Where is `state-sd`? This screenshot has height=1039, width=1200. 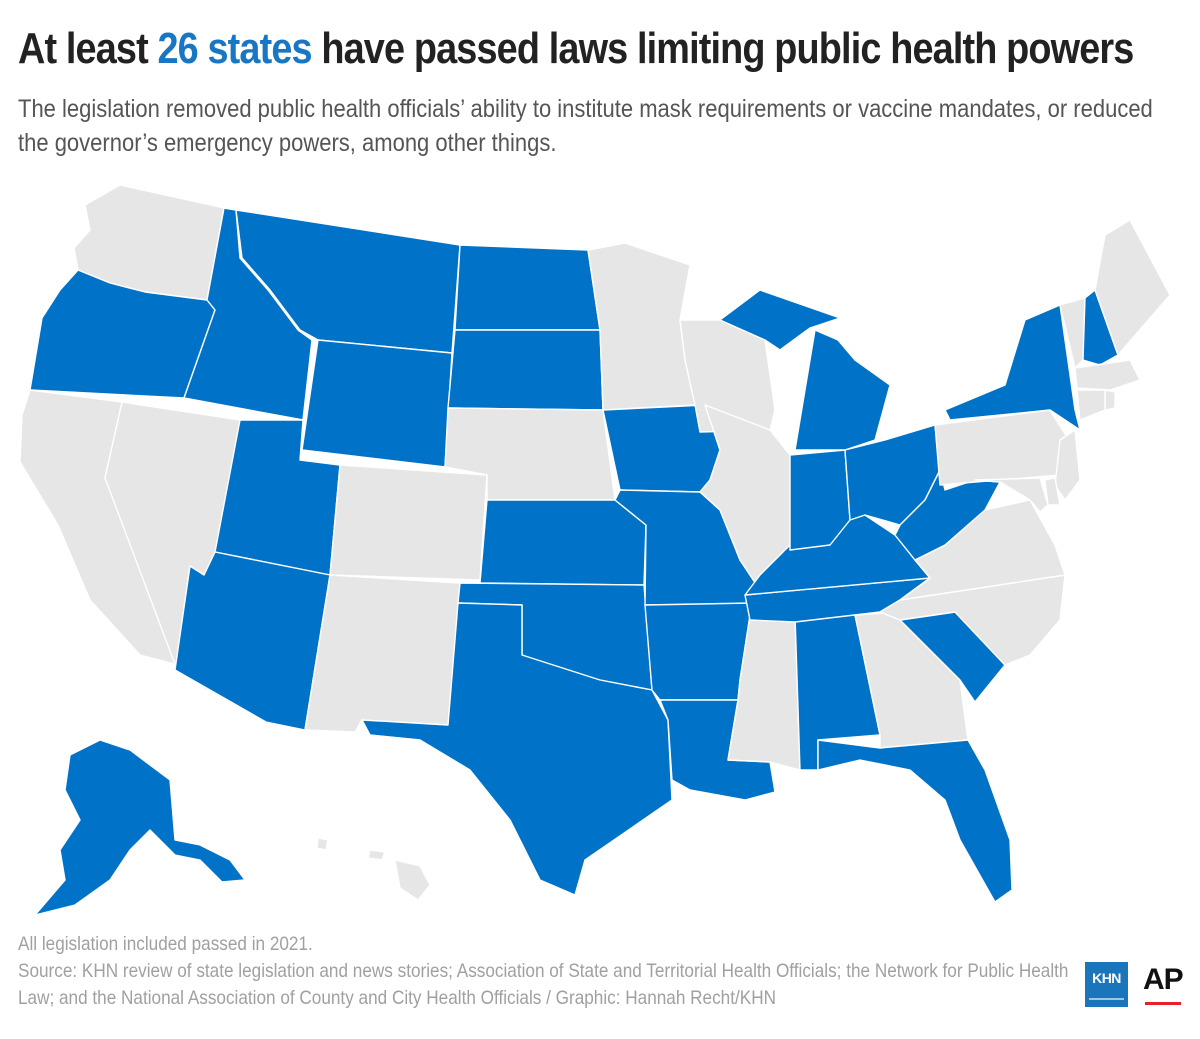 state-sd is located at coordinates (525, 370).